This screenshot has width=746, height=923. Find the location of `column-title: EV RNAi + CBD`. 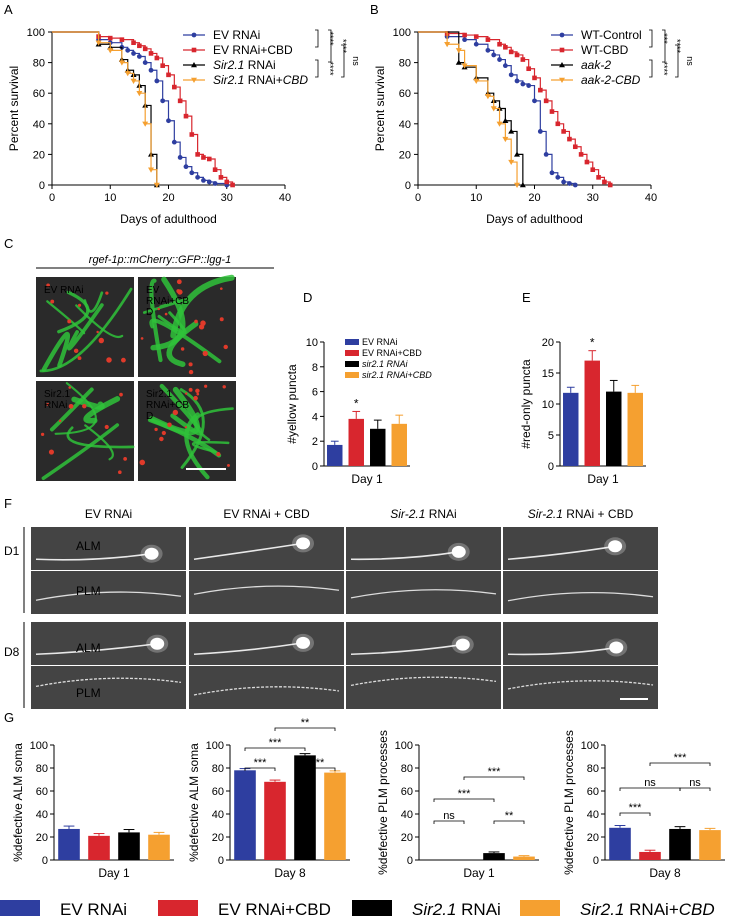

column-title: EV RNAi + CBD is located at coordinates (266, 514).